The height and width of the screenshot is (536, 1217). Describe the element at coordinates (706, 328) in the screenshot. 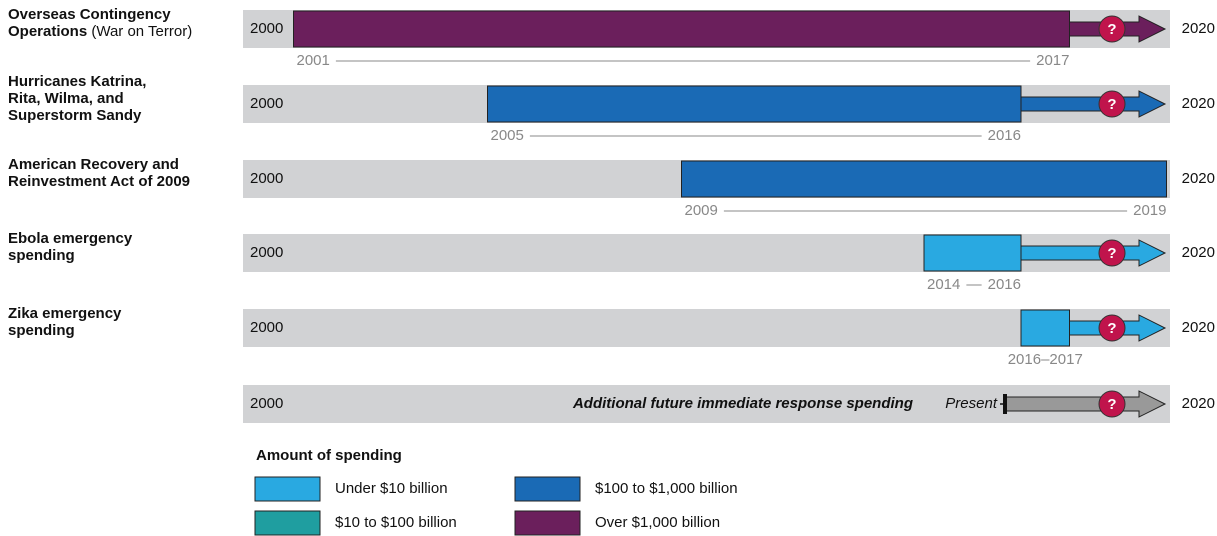

I see `track` at that location.